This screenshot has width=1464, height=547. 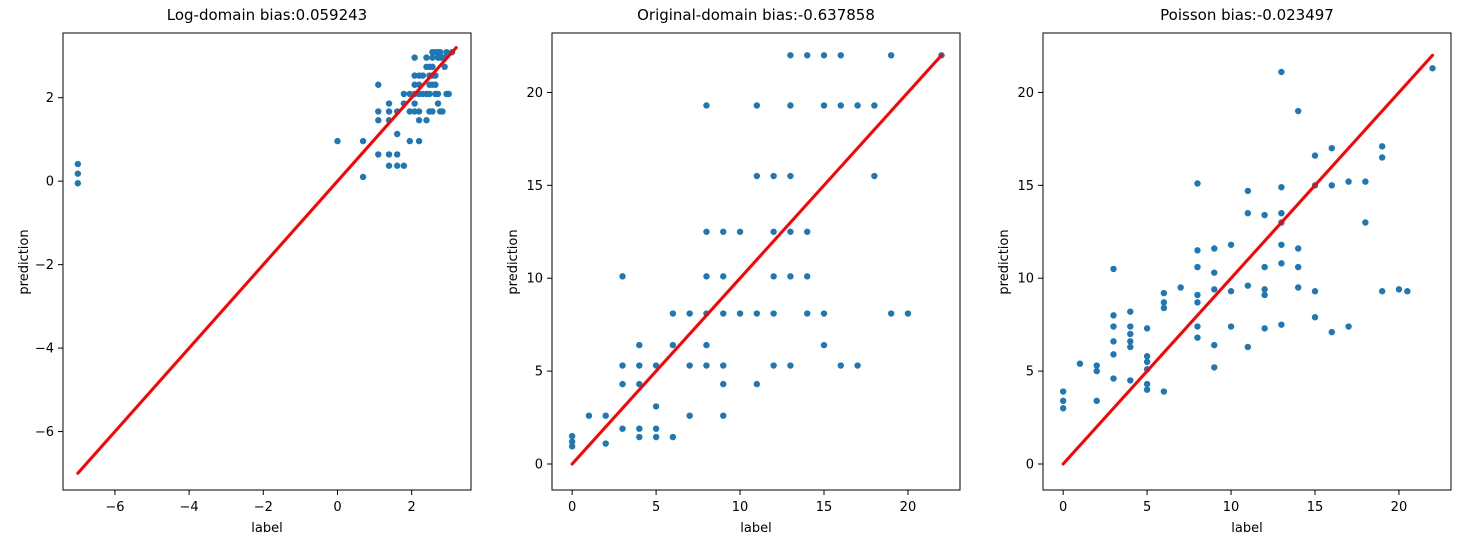 I want to click on y-tick-label: −4, so click(x=44, y=349).